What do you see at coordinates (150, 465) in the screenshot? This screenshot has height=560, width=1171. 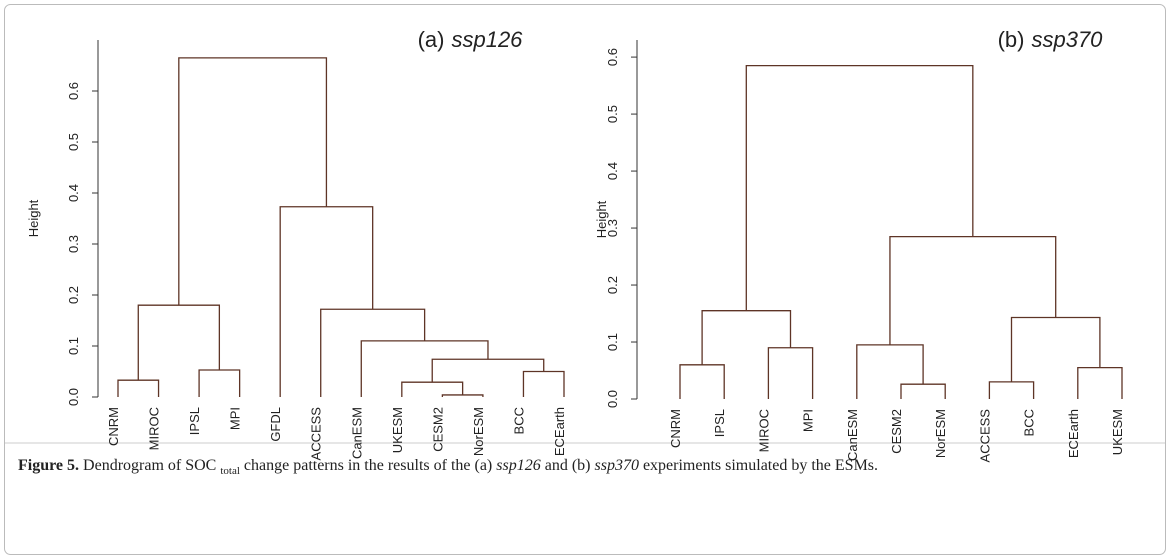 I see `caption-text: Dendrogram of SOC` at bounding box center [150, 465].